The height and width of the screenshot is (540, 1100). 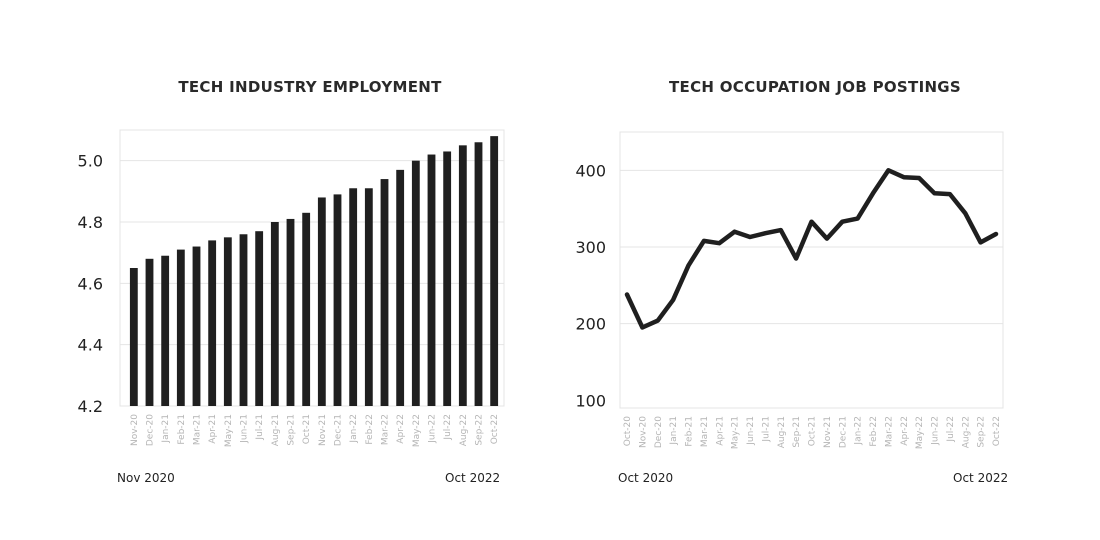 What do you see at coordinates (448, 427) in the screenshot?
I see `employment-x-tick-label: Jul-22` at bounding box center [448, 427].